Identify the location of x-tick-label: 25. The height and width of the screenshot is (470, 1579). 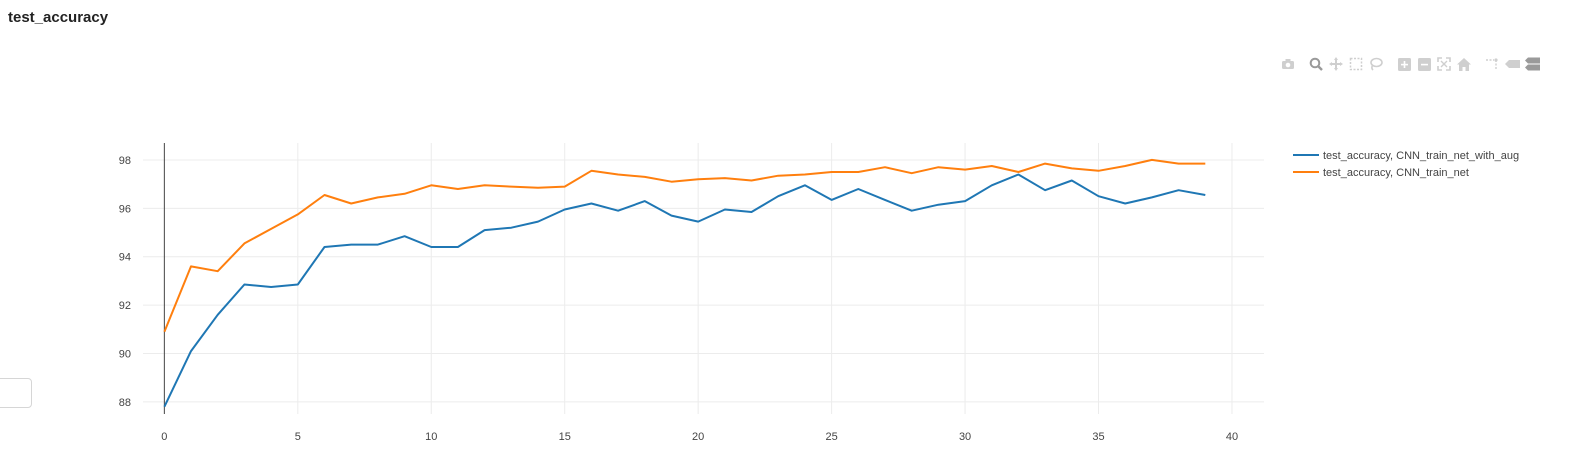
(831, 437).